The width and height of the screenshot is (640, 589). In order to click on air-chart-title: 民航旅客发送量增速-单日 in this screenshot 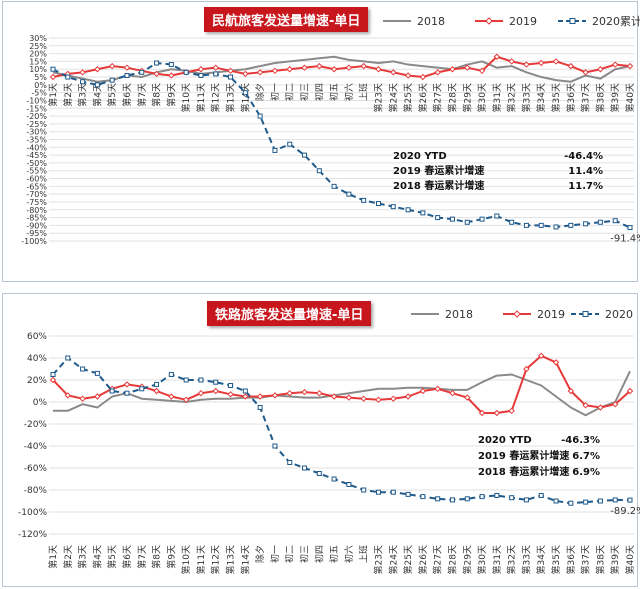, I will do `click(286, 19)`.